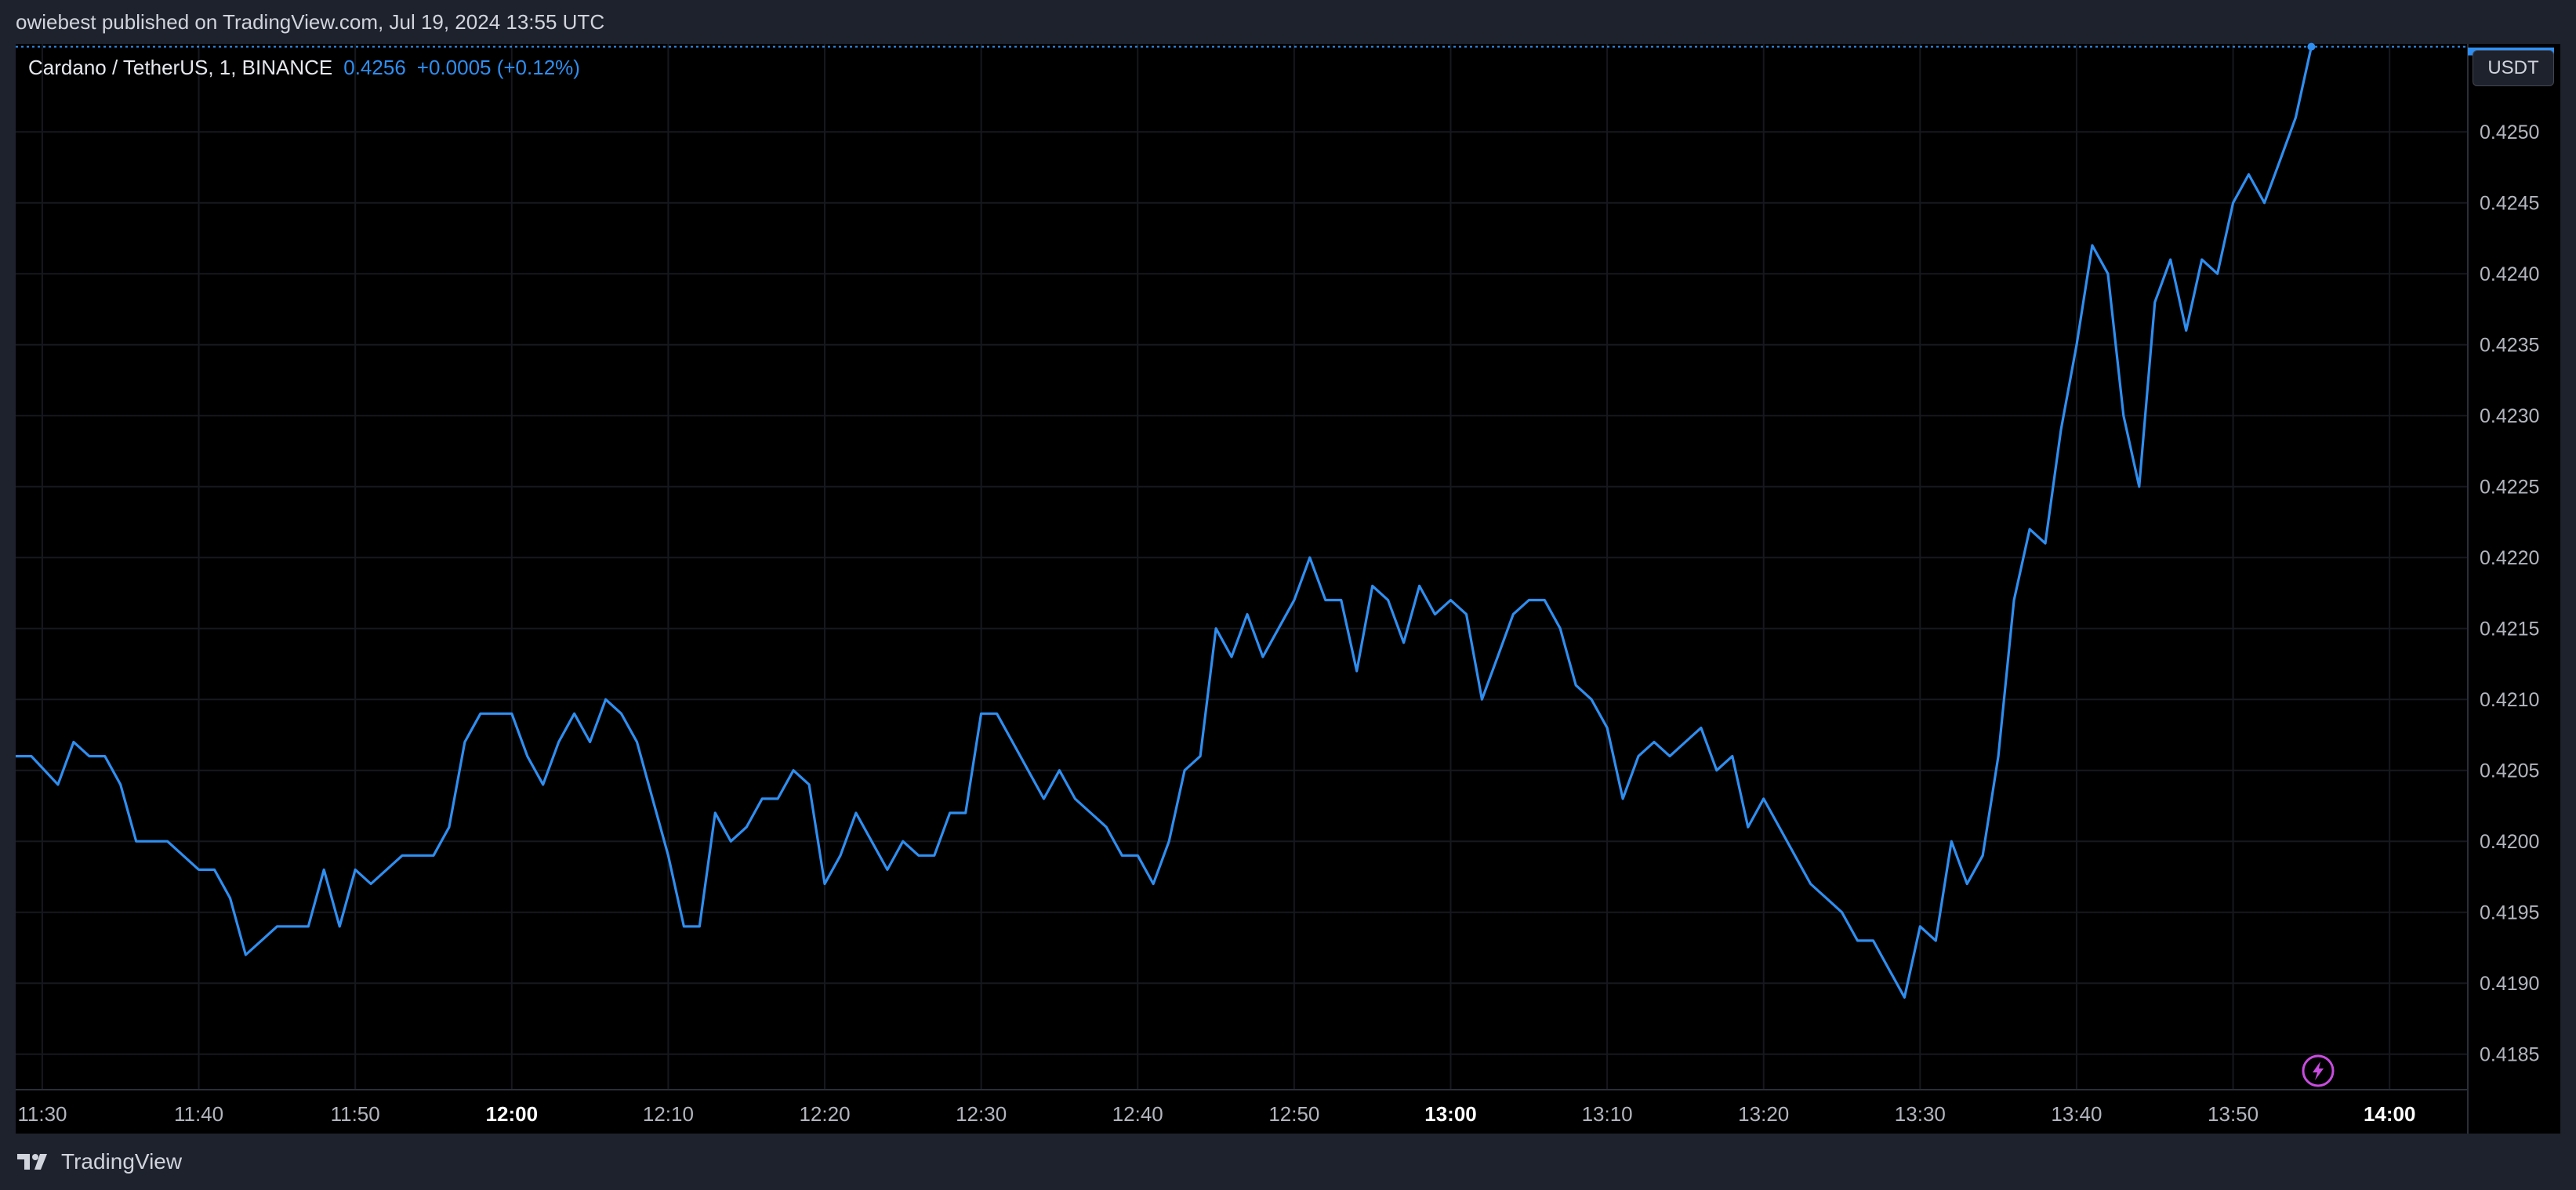 The height and width of the screenshot is (1190, 2576). I want to click on currency-button: USDT, so click(2513, 68).